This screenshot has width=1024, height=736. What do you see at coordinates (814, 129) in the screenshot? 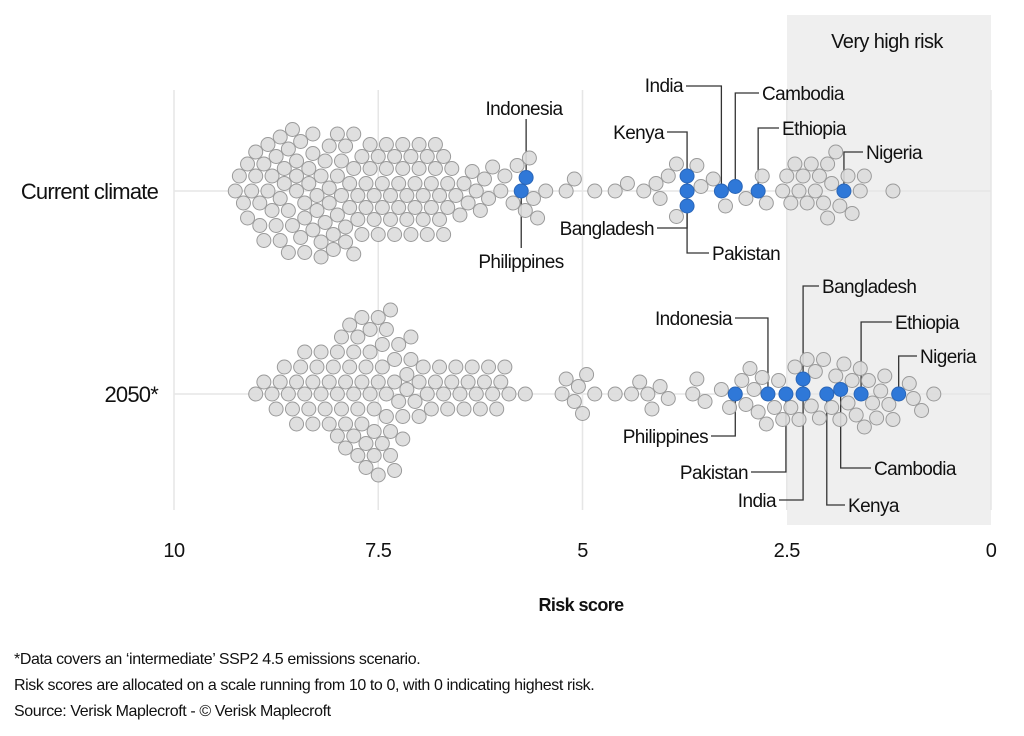
I see `country-label-ethiopia: Ethiopia` at bounding box center [814, 129].